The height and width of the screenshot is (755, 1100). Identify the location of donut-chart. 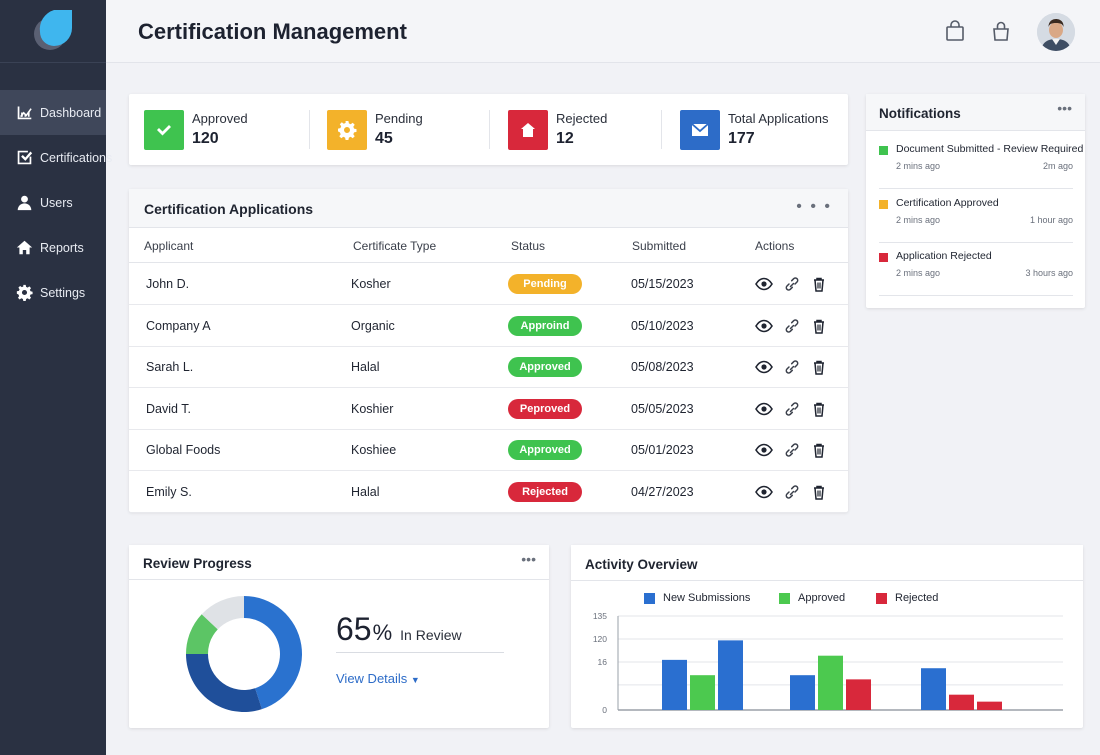
(244, 654).